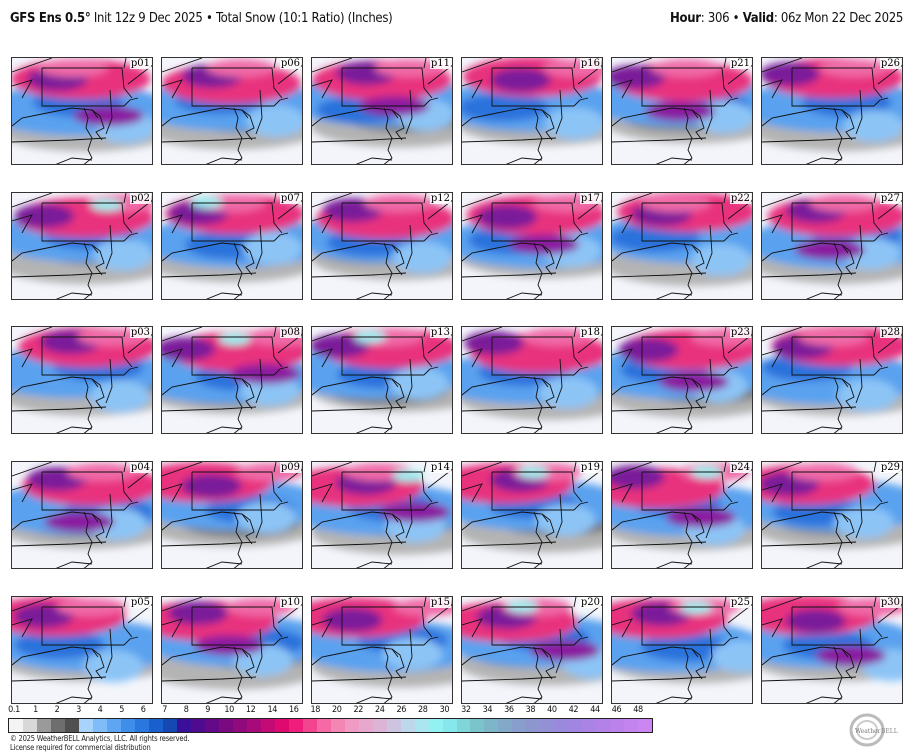 Image resolution: width=915 pixels, height=752 pixels. Describe the element at coordinates (290, 63) in the screenshot. I see `member-label: p06` at that location.